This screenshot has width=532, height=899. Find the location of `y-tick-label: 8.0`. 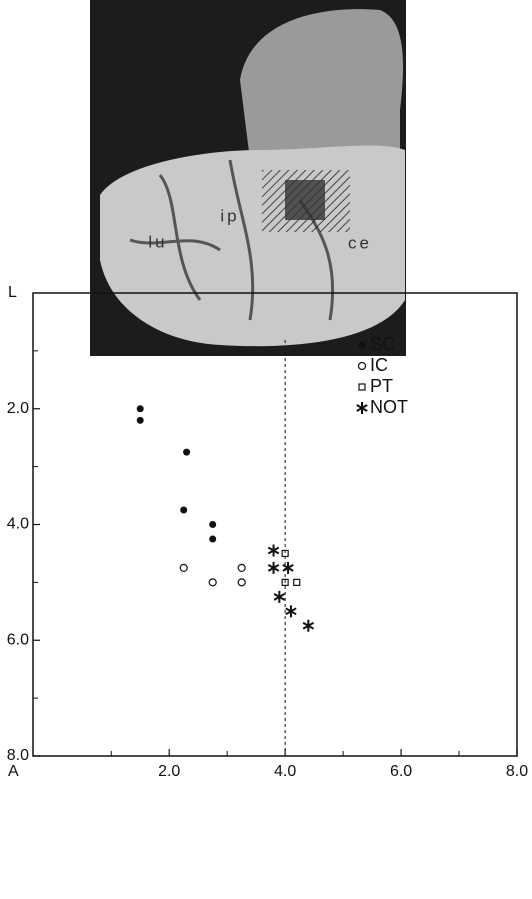

y-tick-label: 8.0 is located at coordinates (18, 755).